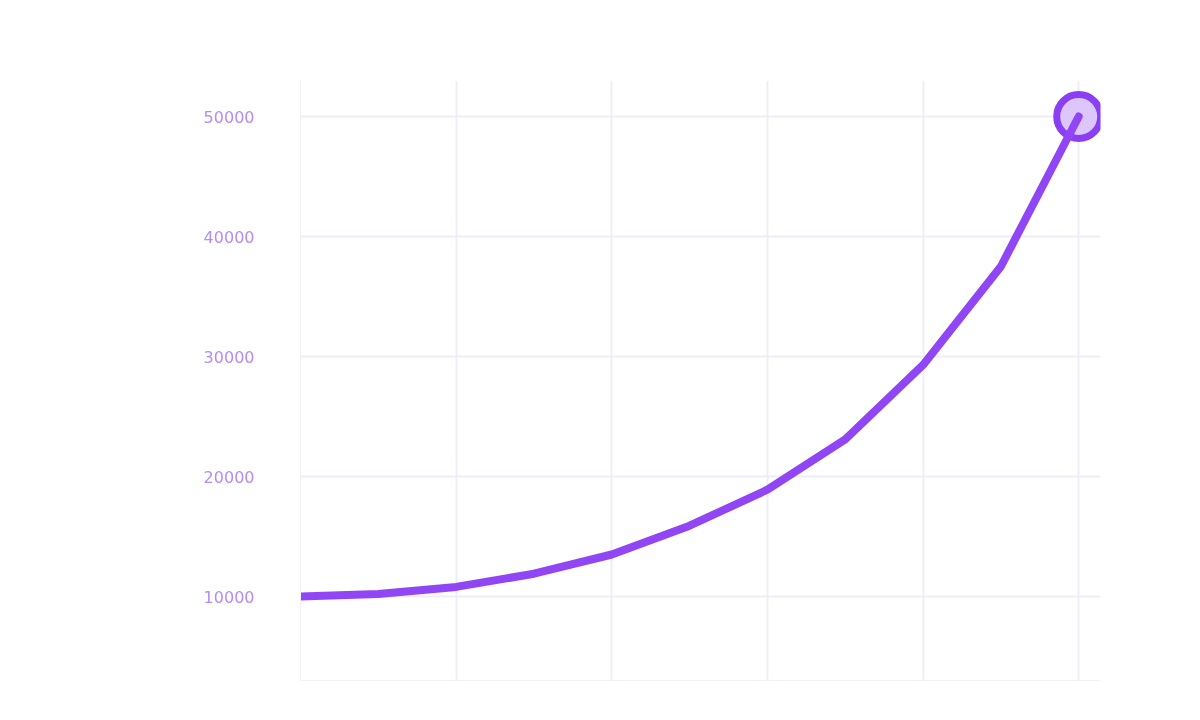 The image size is (1200, 720). What do you see at coordinates (229, 597) in the screenshot?
I see `y-tick-label: 10000` at bounding box center [229, 597].